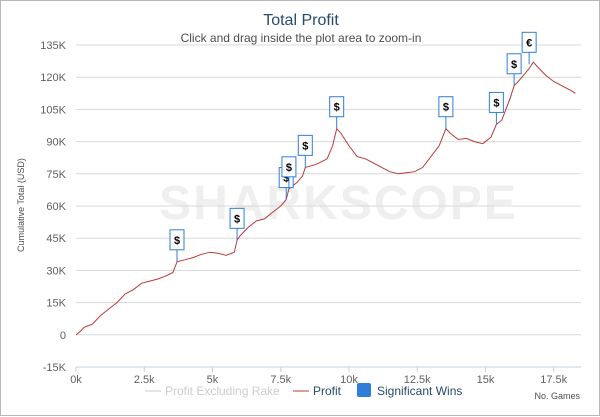 Image resolution: width=600 pixels, height=417 pixels. Describe the element at coordinates (349, 380) in the screenshot. I see `x-tick-label: 10k` at that location.